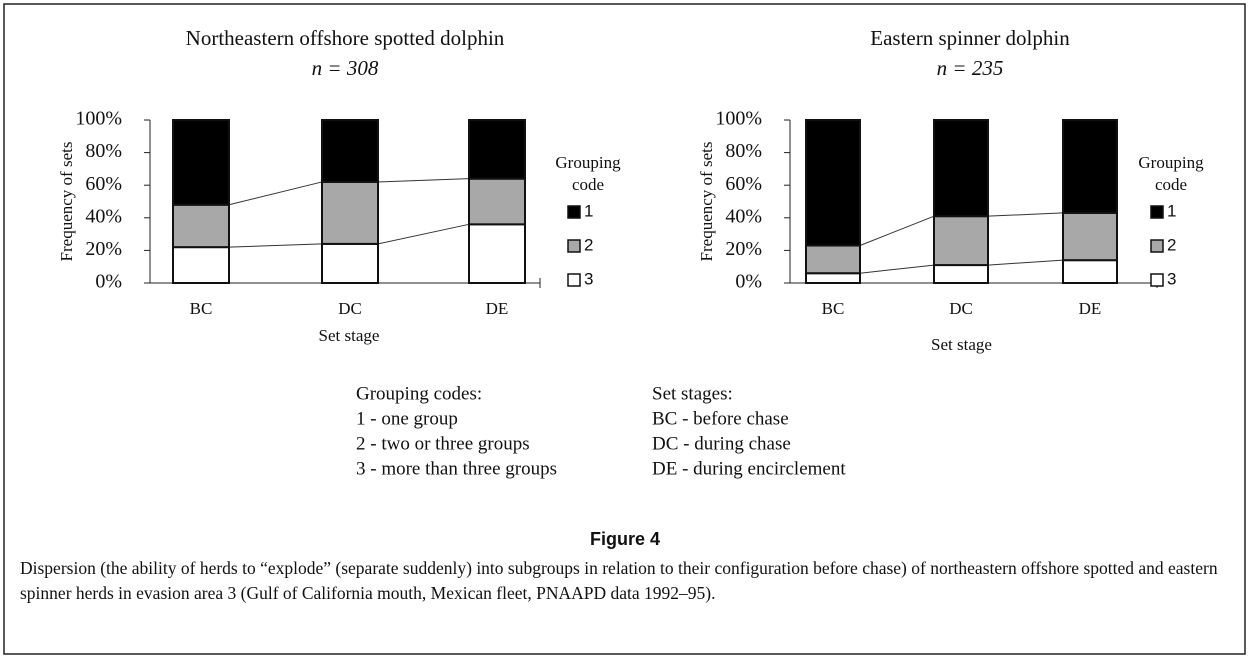 This screenshot has width=1250, height=664. Describe the element at coordinates (419, 393) in the screenshot. I see `note-title: Grouping codes:` at that location.